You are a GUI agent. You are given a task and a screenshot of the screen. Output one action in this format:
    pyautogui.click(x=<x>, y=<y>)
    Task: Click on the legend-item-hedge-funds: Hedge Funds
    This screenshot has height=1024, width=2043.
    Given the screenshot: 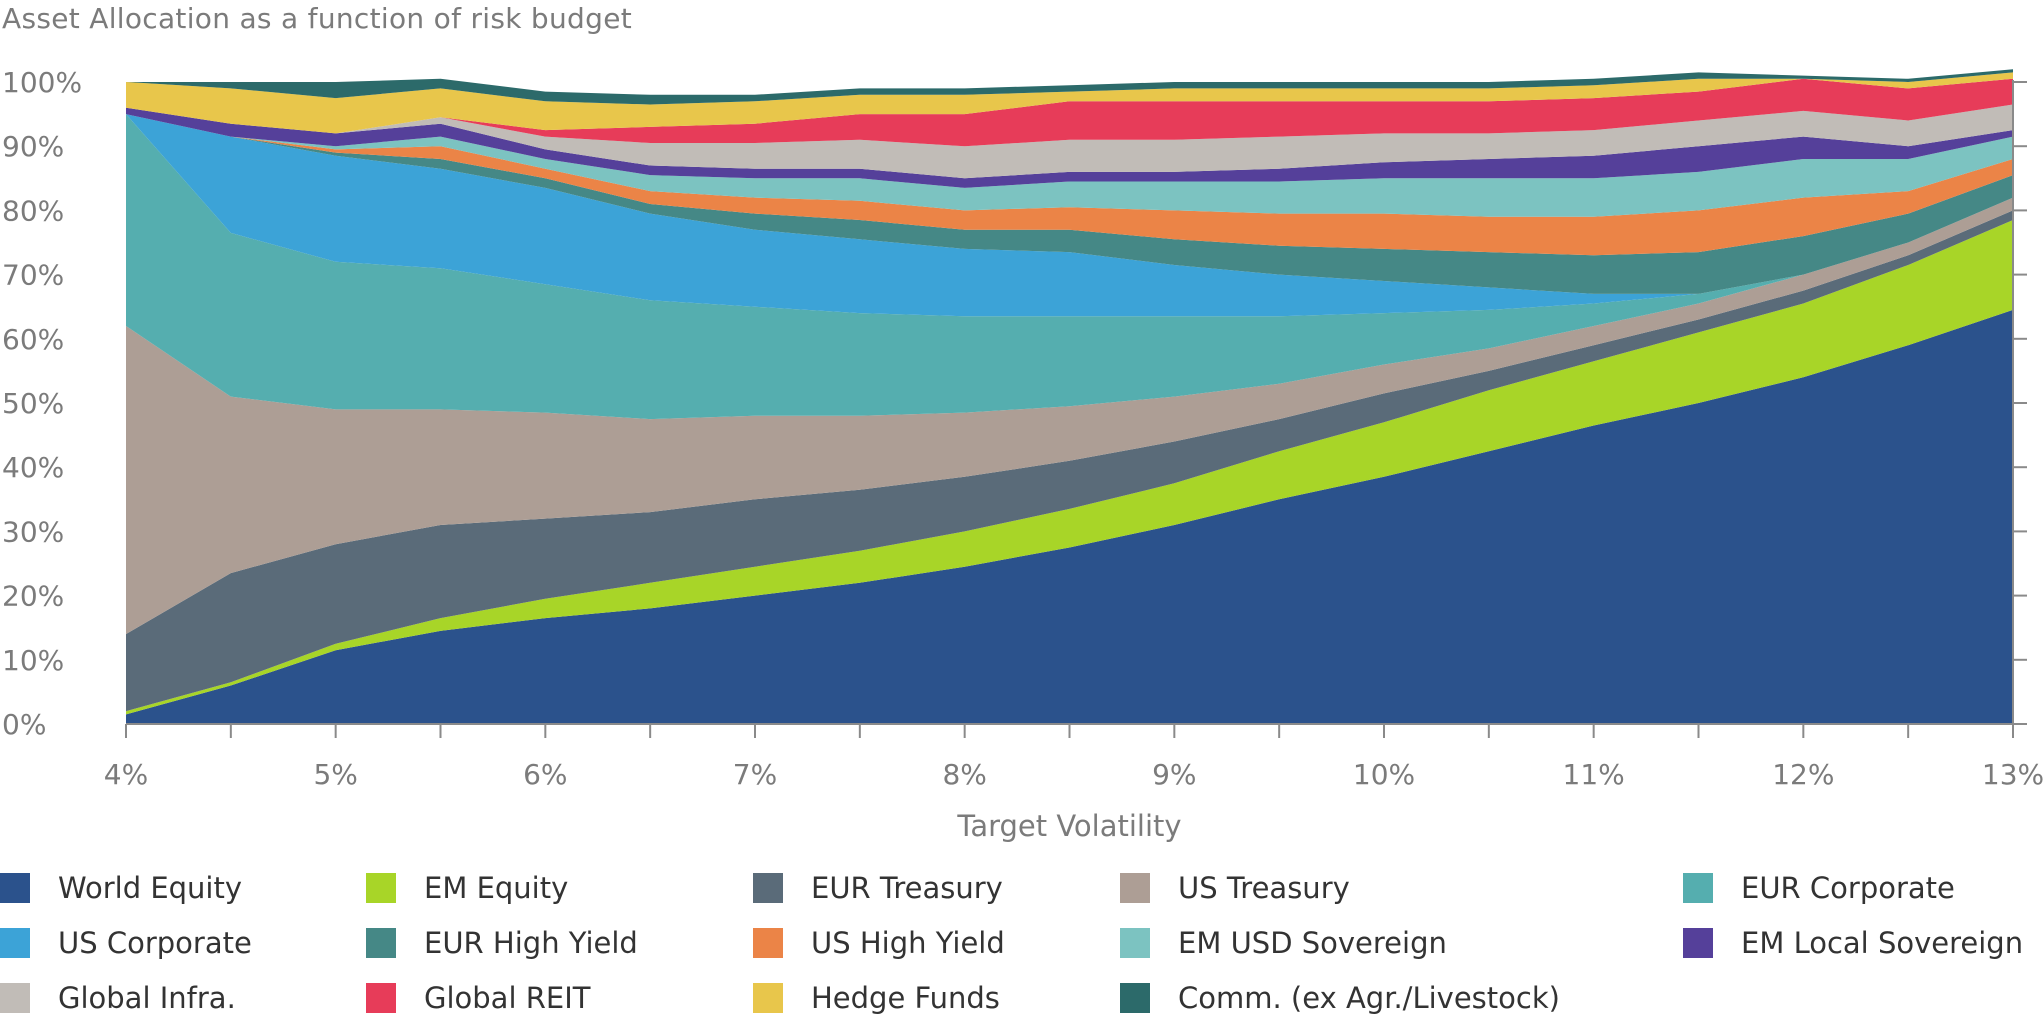 What is the action you would take?
    pyautogui.click(x=876, y=998)
    